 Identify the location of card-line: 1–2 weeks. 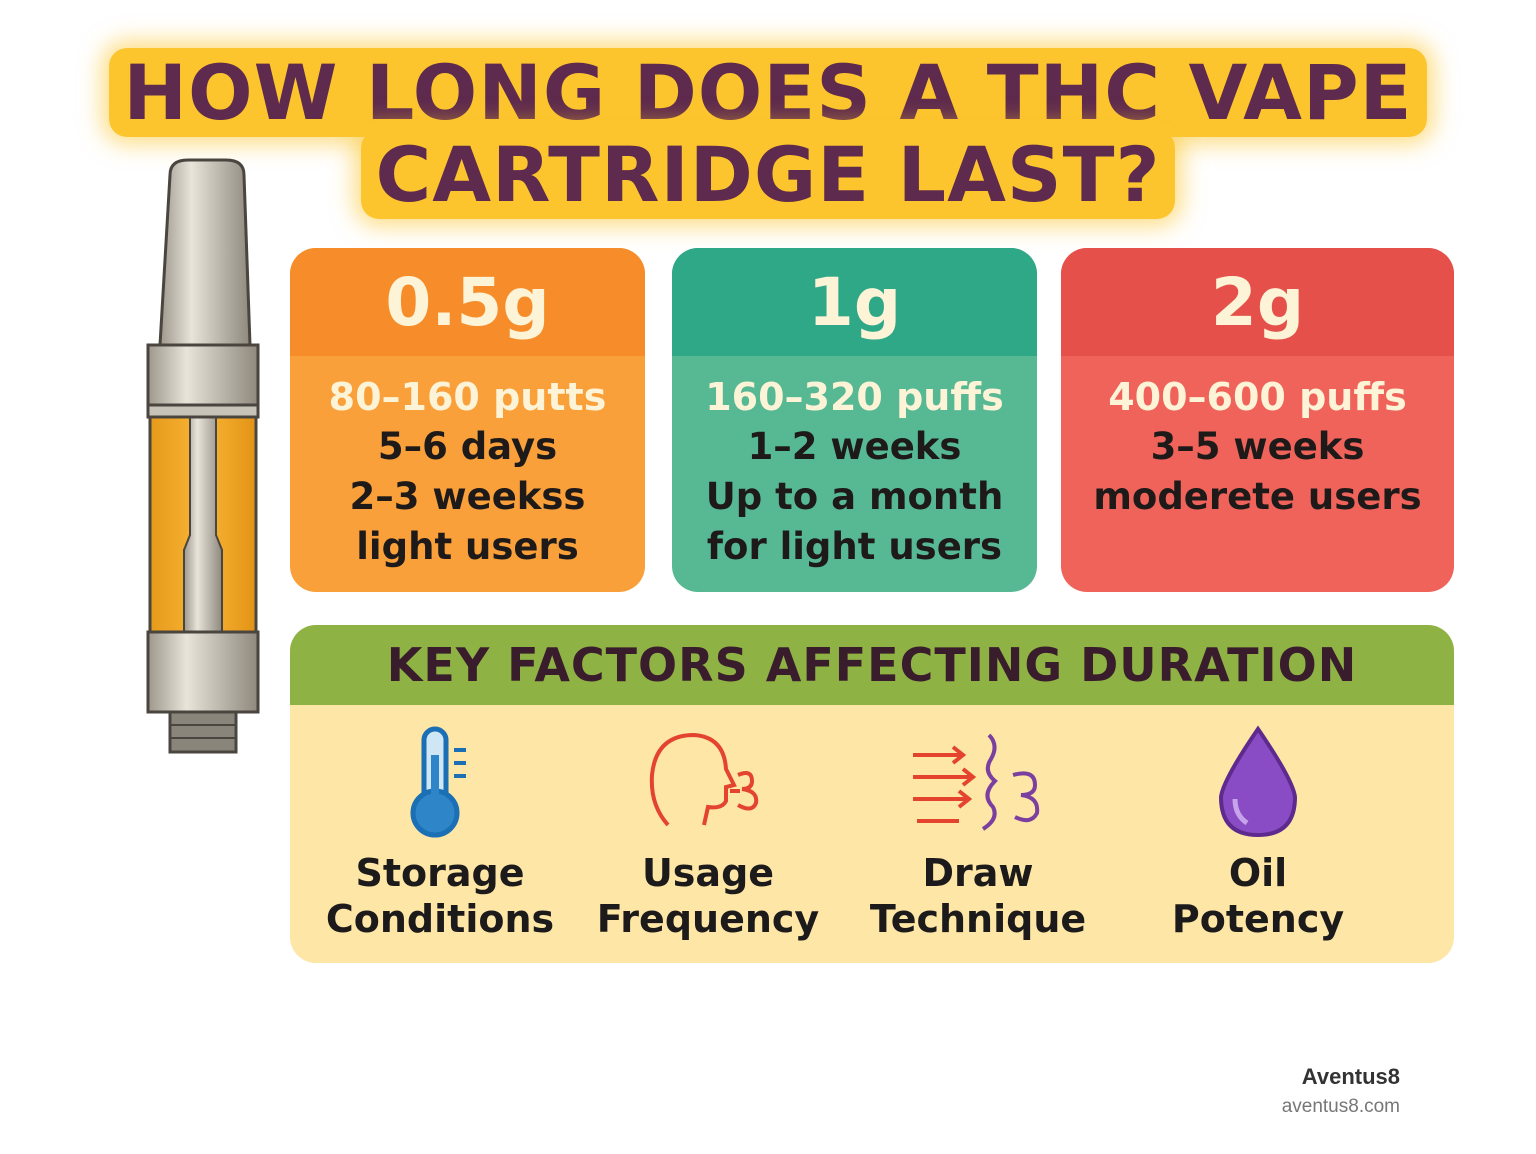
(854, 446).